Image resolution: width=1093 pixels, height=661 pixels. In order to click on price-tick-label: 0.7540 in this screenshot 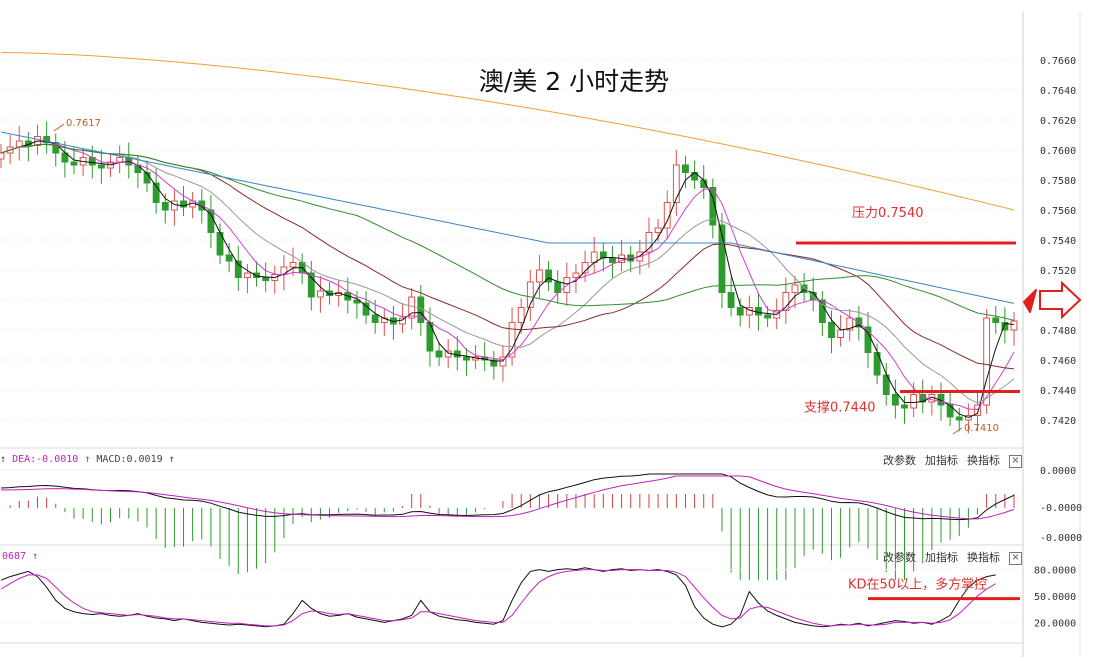, I will do `click(1058, 241)`.